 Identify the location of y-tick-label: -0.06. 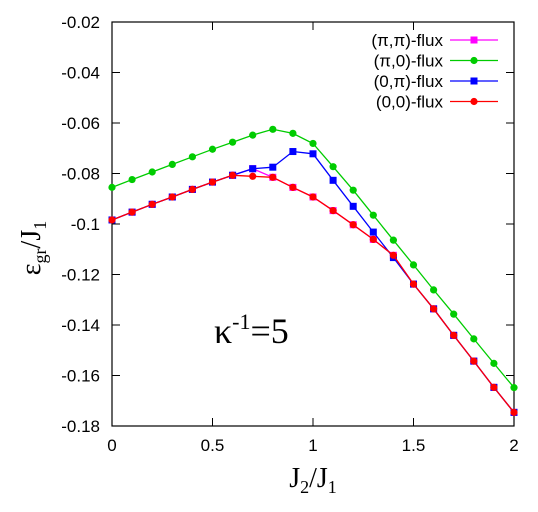
(80, 123).